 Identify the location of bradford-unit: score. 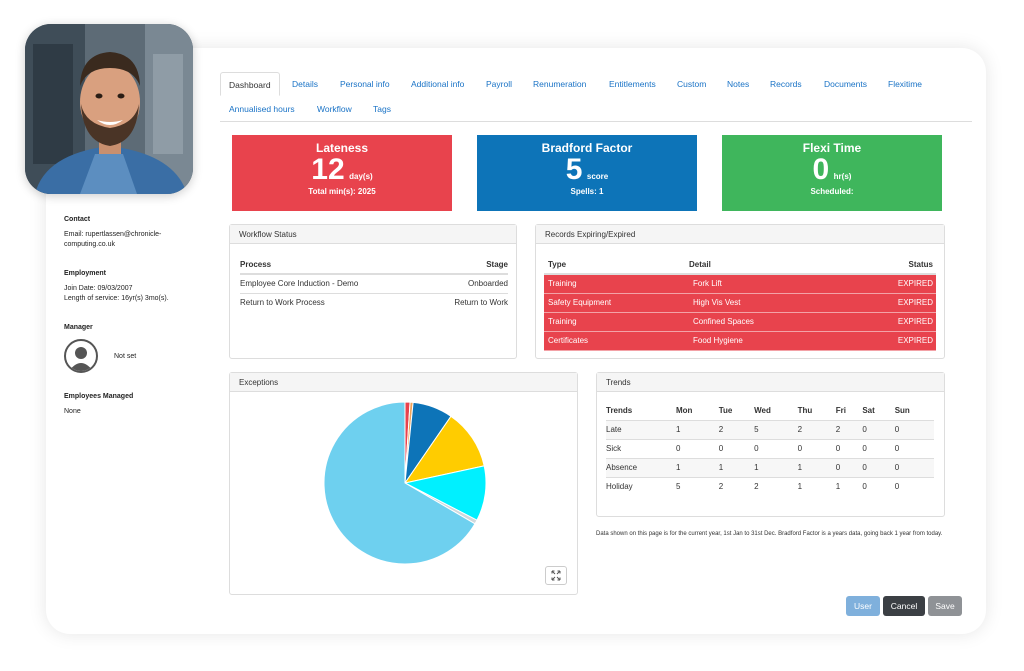
(597, 176).